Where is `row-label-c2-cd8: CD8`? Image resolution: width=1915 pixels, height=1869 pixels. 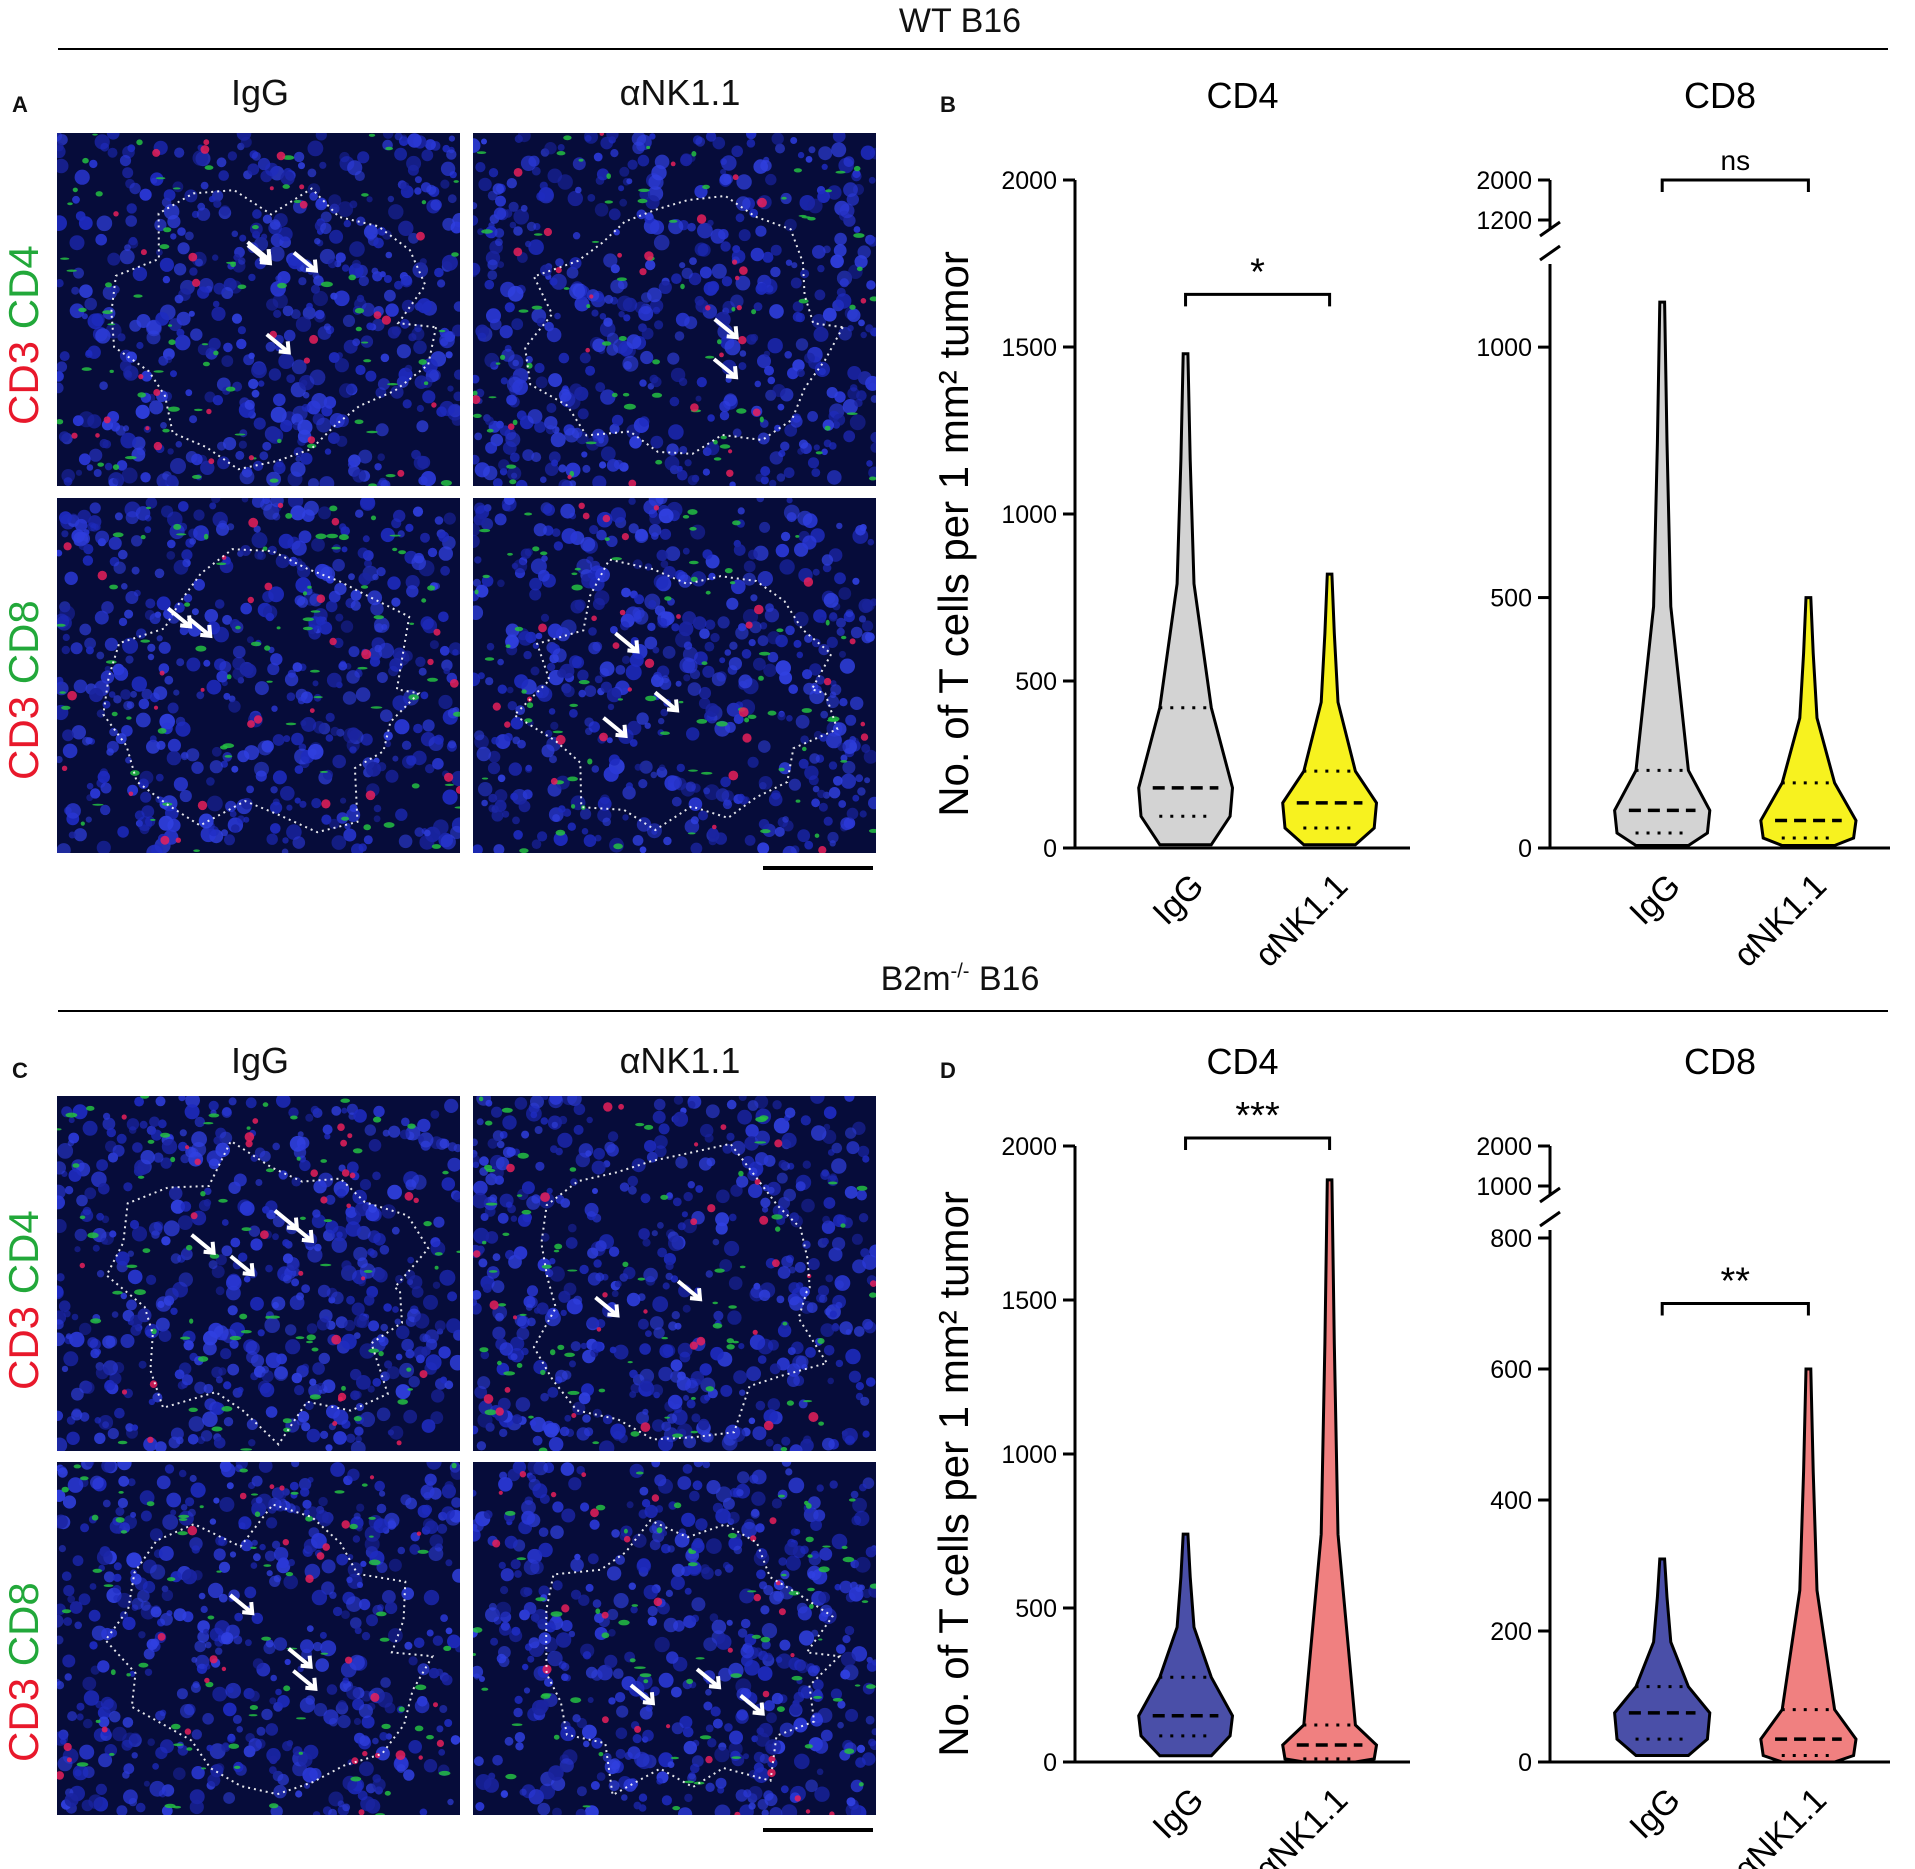 row-label-c2-cd8: CD8 is located at coordinates (23, 1624).